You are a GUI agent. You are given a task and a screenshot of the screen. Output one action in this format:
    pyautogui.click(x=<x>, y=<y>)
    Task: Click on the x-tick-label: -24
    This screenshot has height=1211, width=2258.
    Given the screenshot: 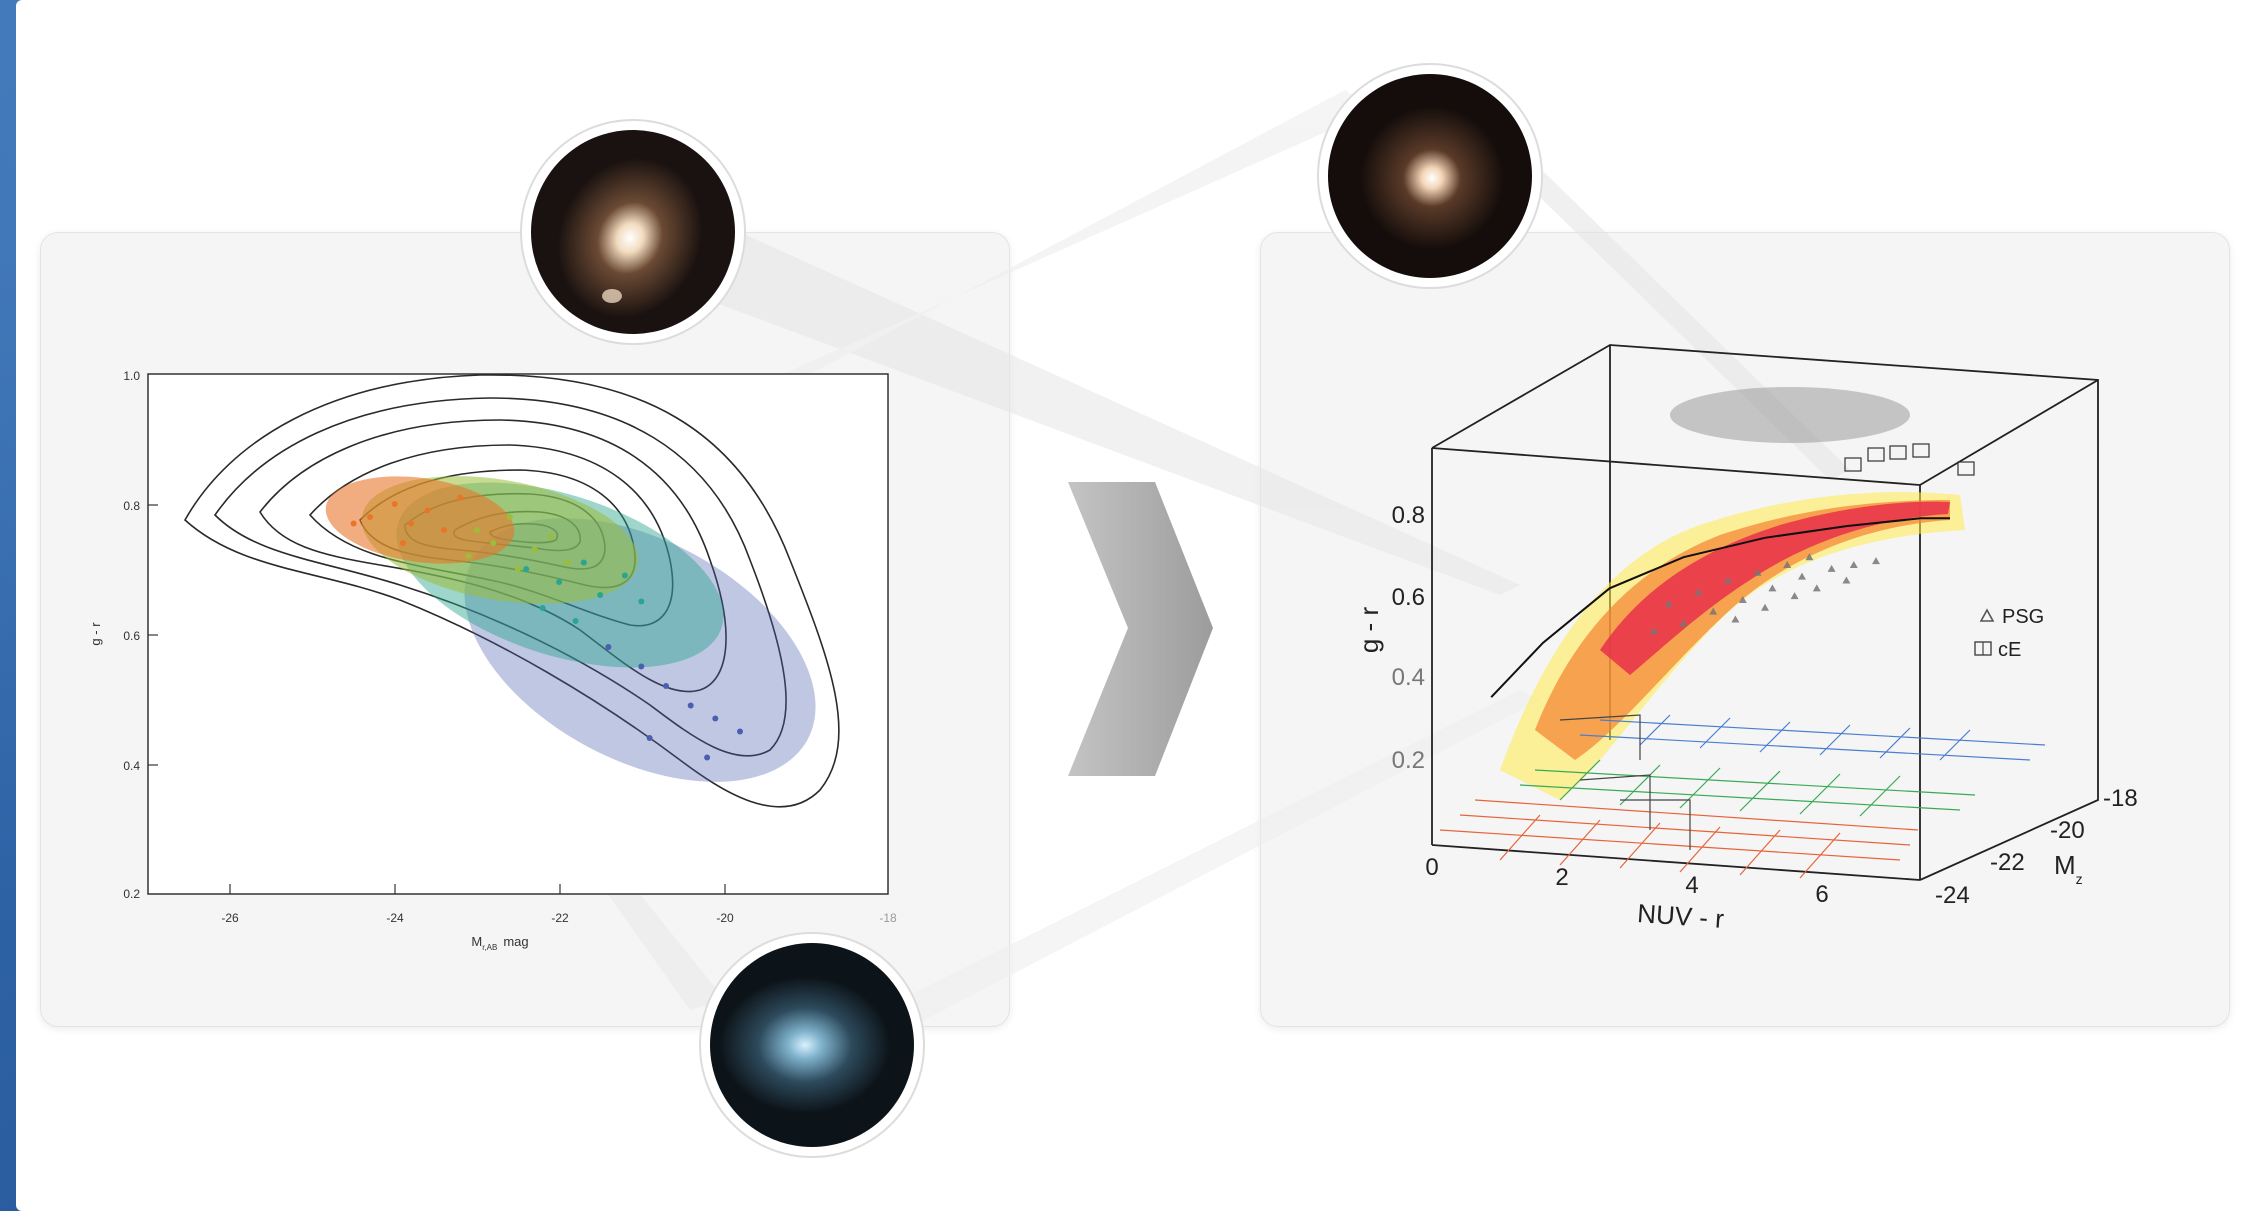 What is the action you would take?
    pyautogui.click(x=395, y=918)
    